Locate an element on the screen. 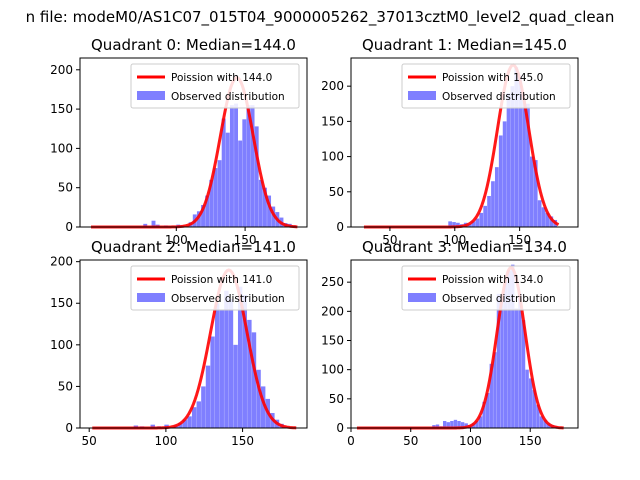  legend-line-label: Poission with 144.0 is located at coordinates (221, 78).